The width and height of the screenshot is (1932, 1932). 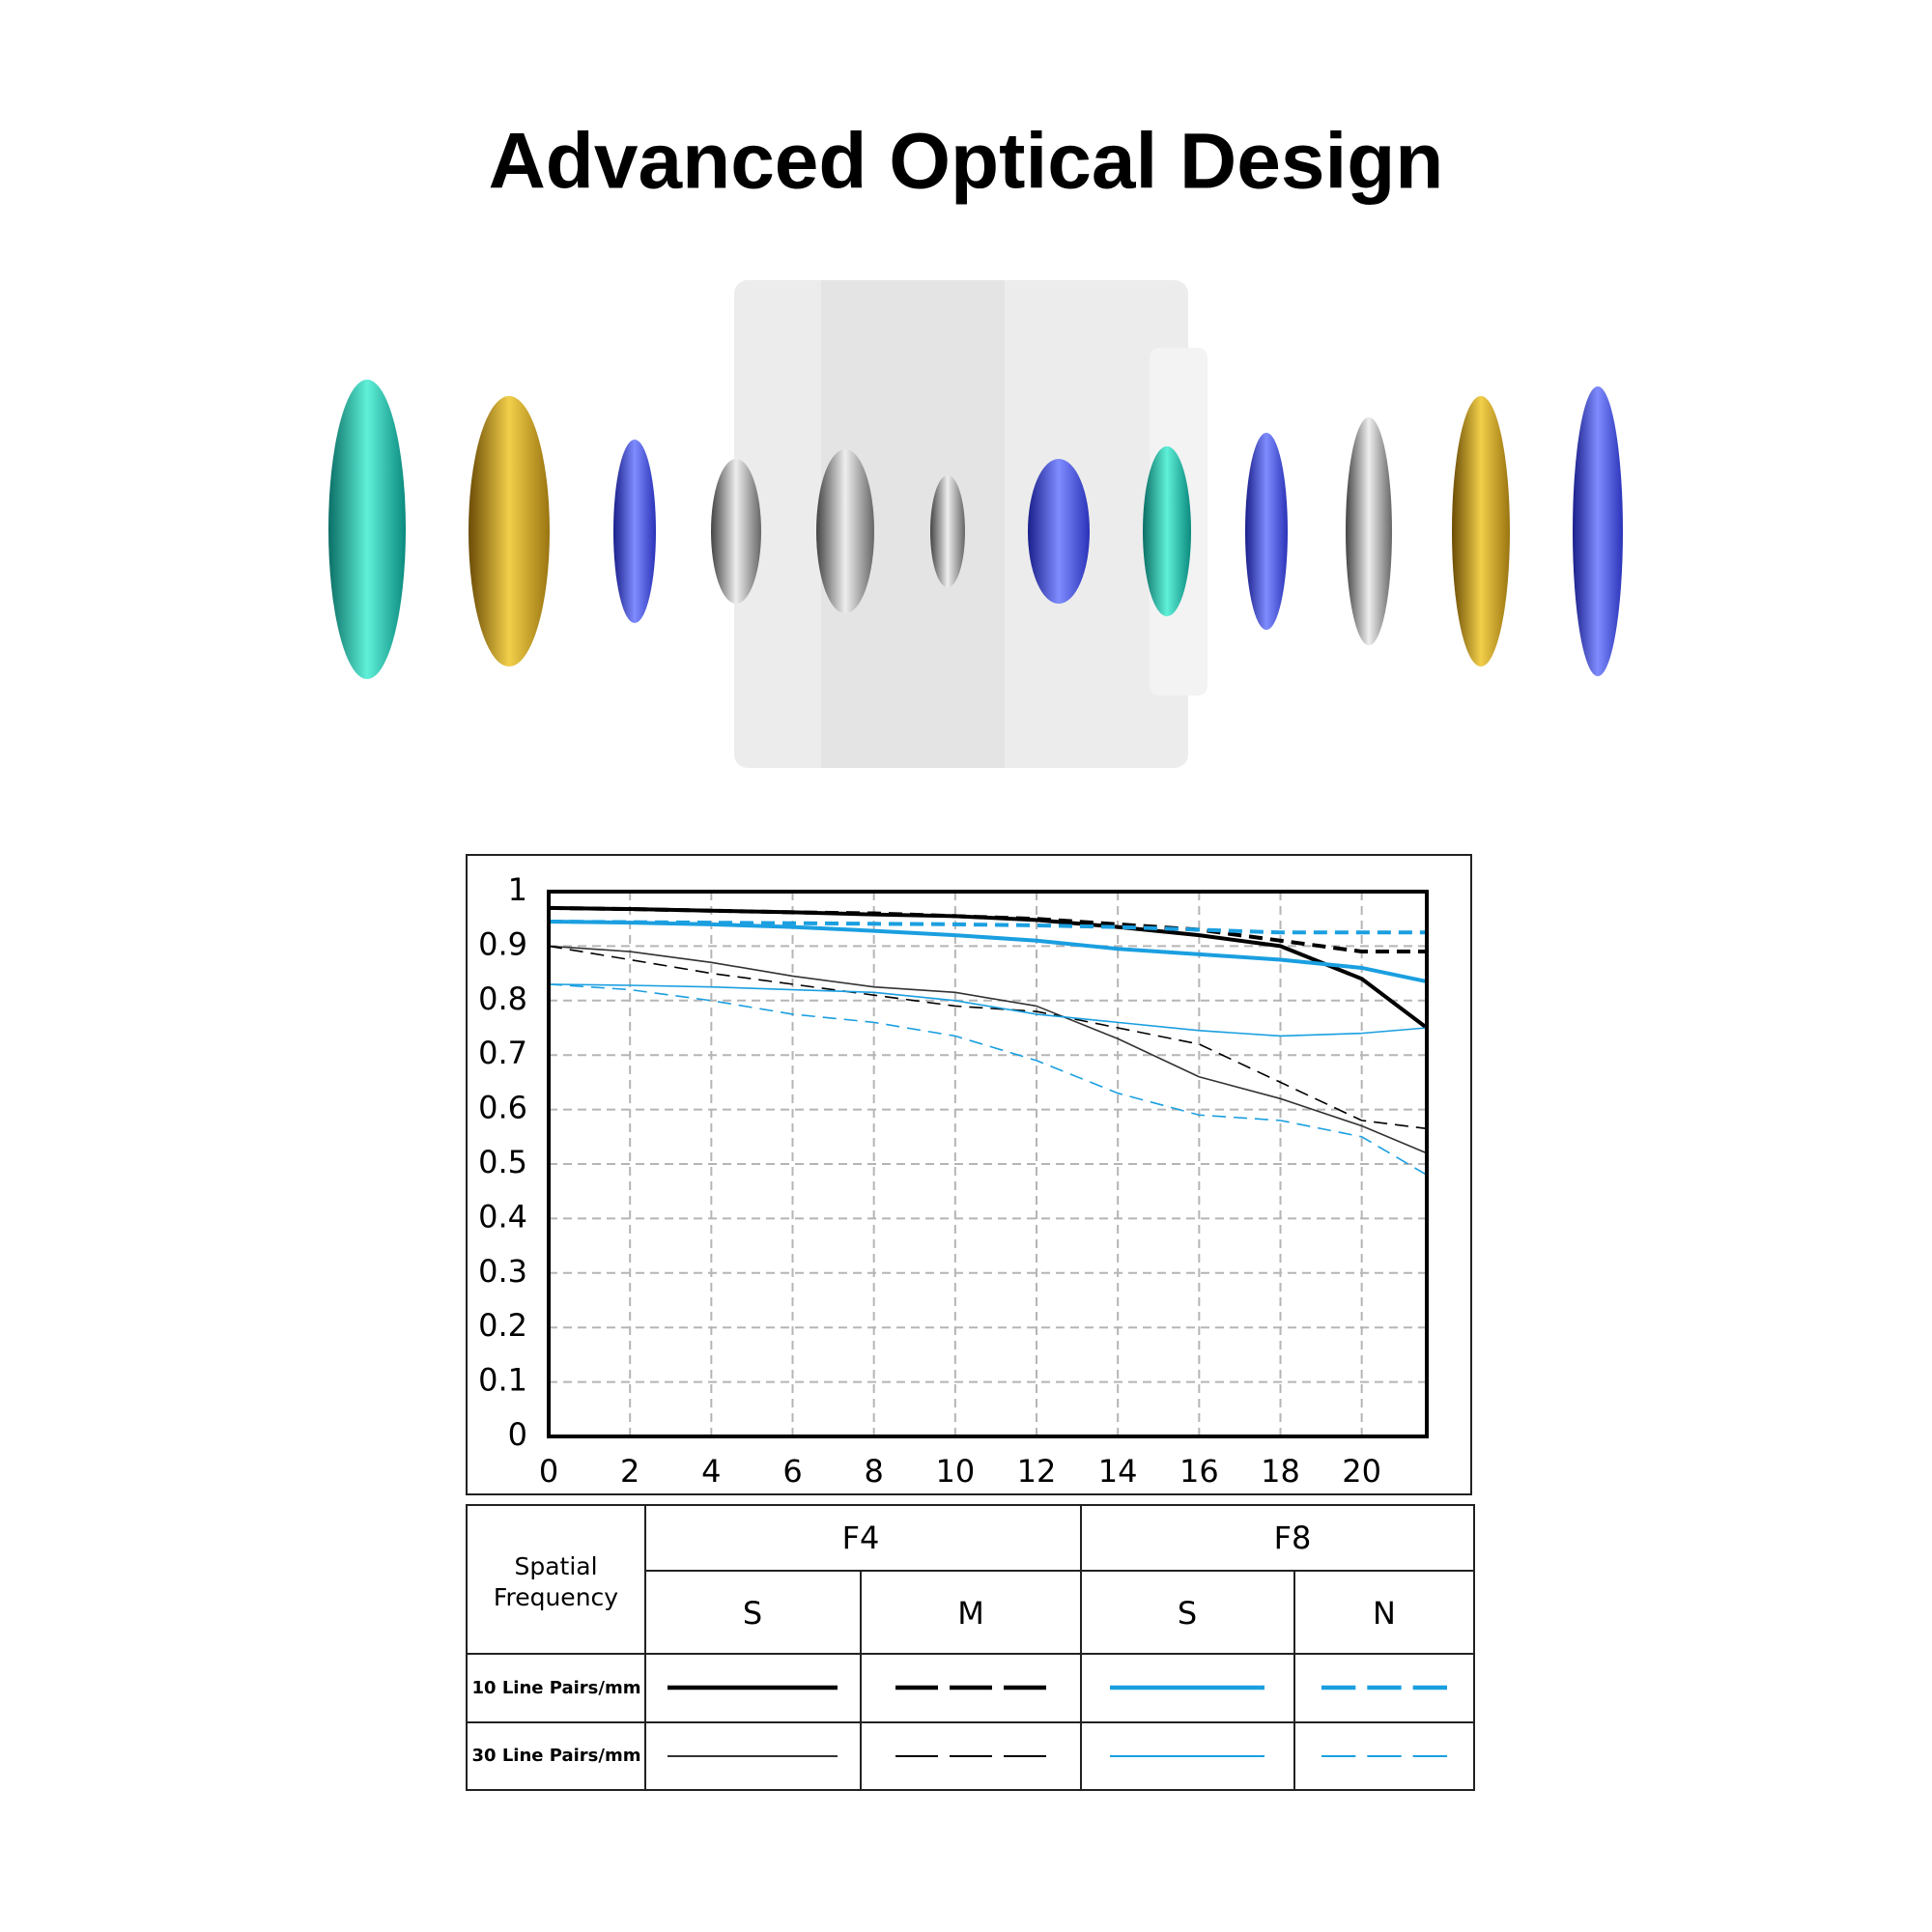 What do you see at coordinates (861, 1538) in the screenshot?
I see `group-header: F4` at bounding box center [861, 1538].